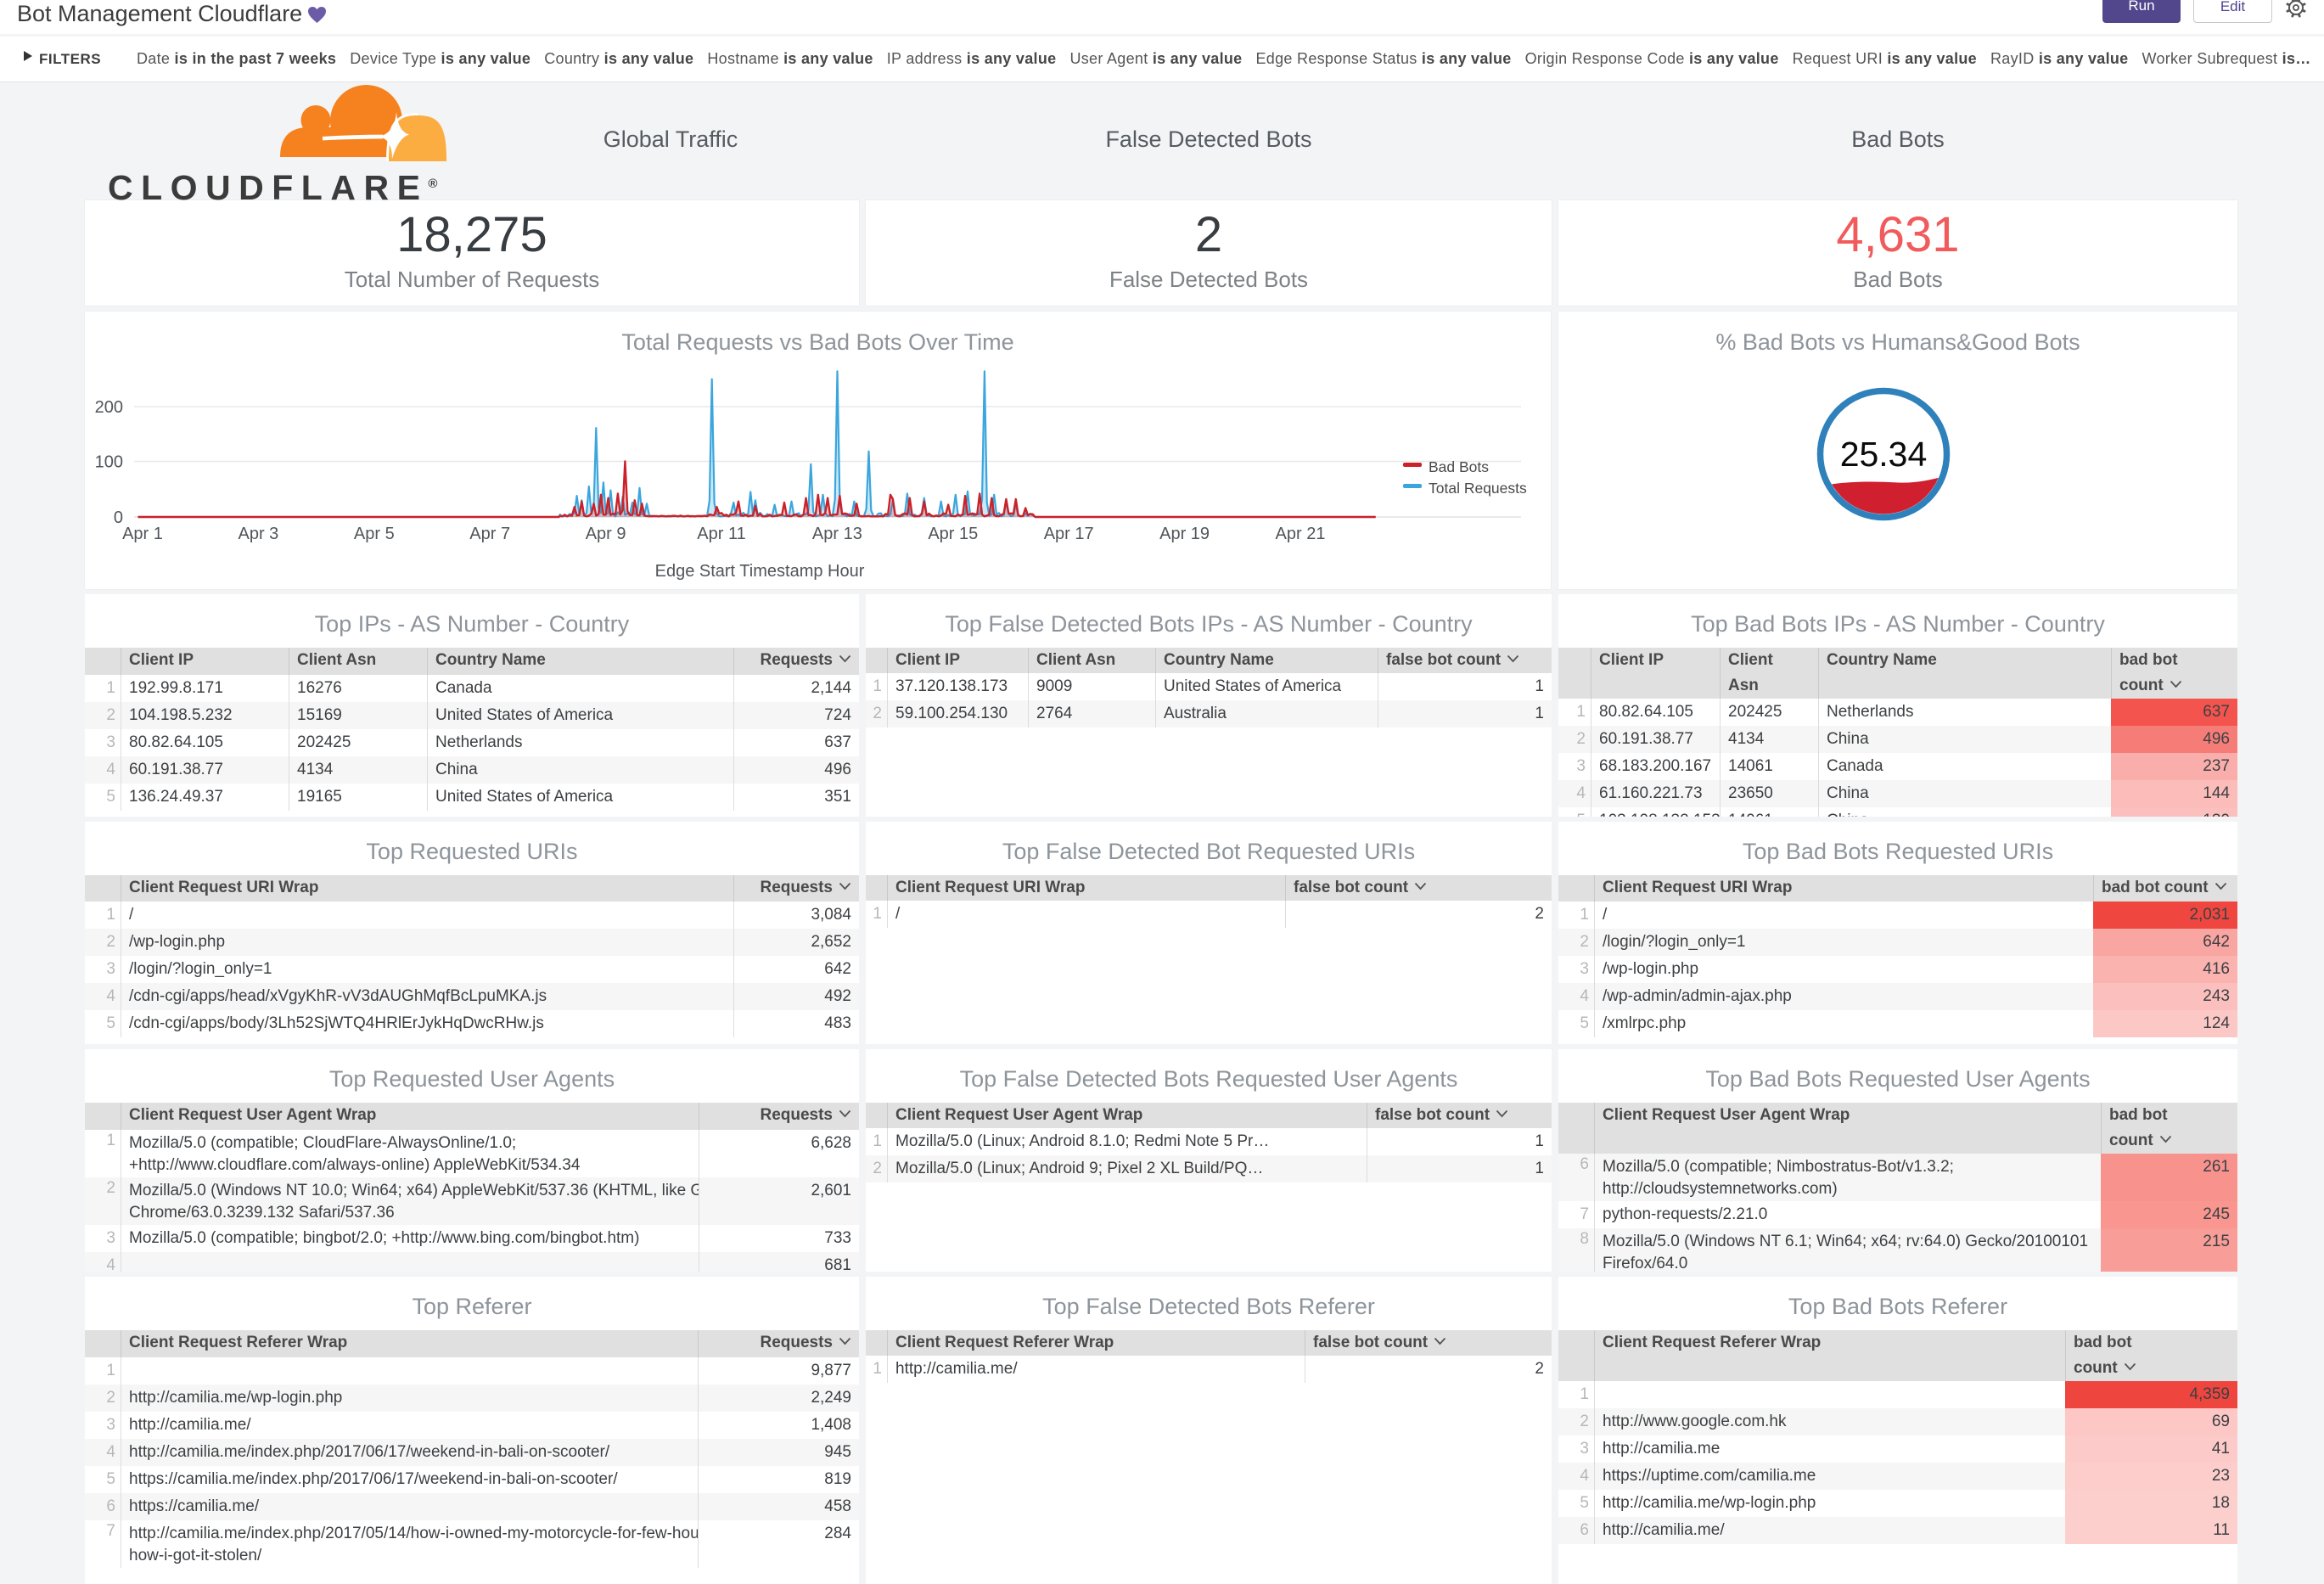  I want to click on svg-text: Apr 7, so click(489, 534).